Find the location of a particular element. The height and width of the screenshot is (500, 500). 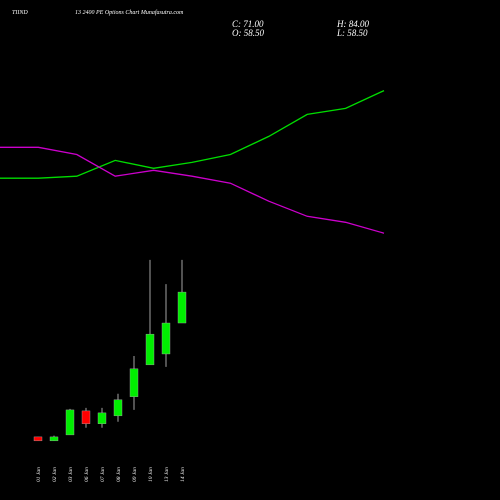

chart-title: 13 2400 PE Options Chart Munafasutra.com is located at coordinates (129, 12).